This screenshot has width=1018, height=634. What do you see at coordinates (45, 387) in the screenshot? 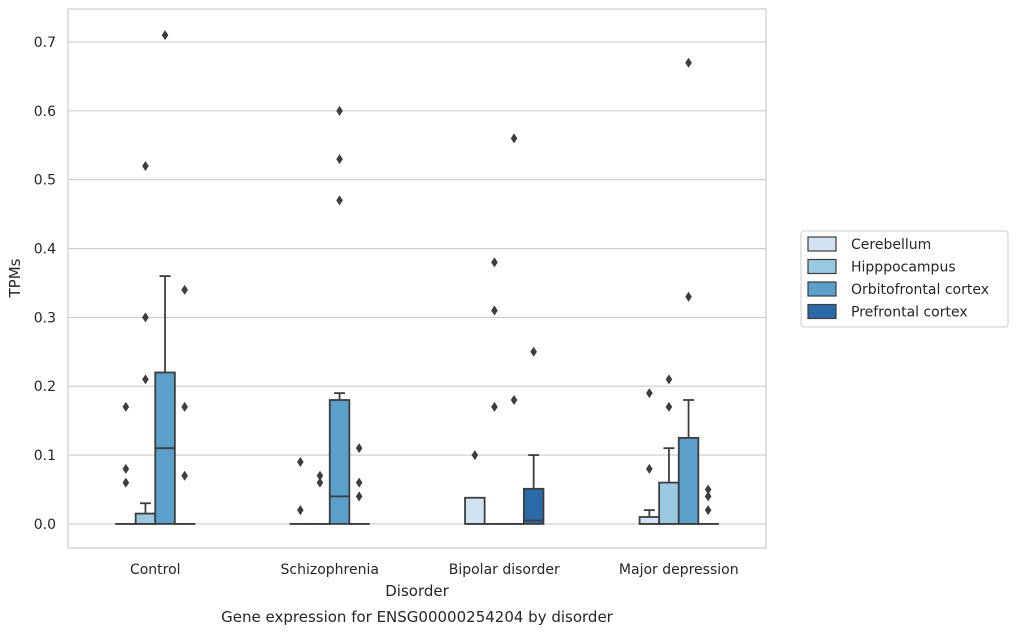
I see `y-tick-label: 0.2` at bounding box center [45, 387].